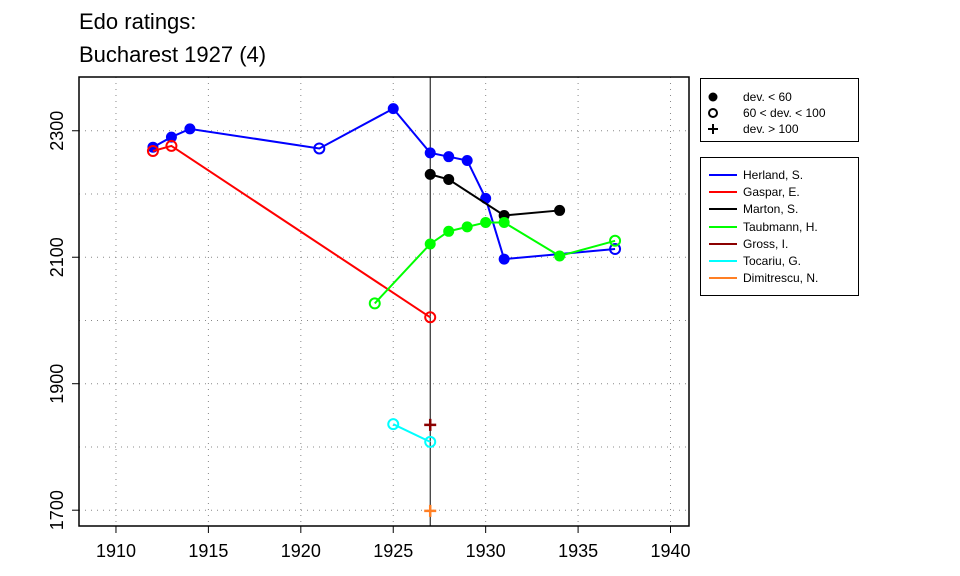  I want to click on series-legend-label: Herland, S., so click(773, 175).